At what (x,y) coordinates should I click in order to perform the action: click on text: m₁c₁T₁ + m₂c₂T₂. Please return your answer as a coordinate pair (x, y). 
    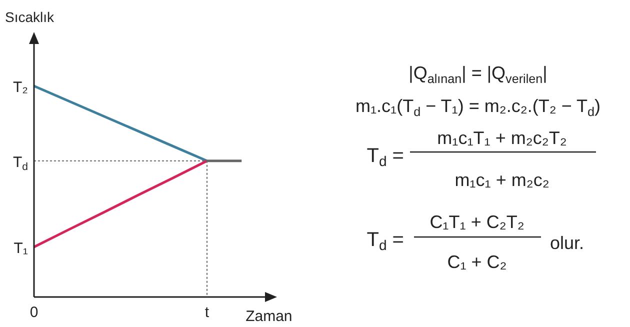
    Looking at the image, I should click on (502, 138).